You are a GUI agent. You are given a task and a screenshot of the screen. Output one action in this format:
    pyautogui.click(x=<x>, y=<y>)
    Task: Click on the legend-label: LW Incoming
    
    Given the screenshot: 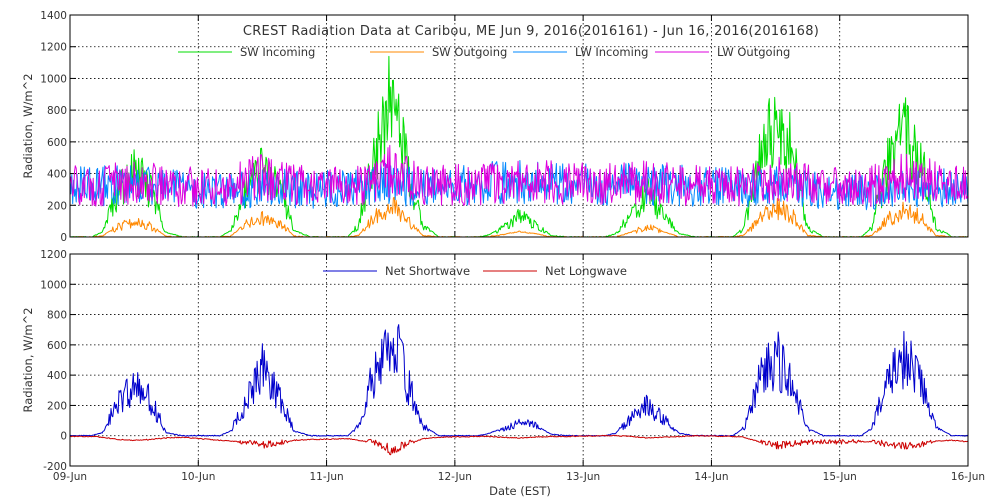 What is the action you would take?
    pyautogui.click(x=611, y=52)
    